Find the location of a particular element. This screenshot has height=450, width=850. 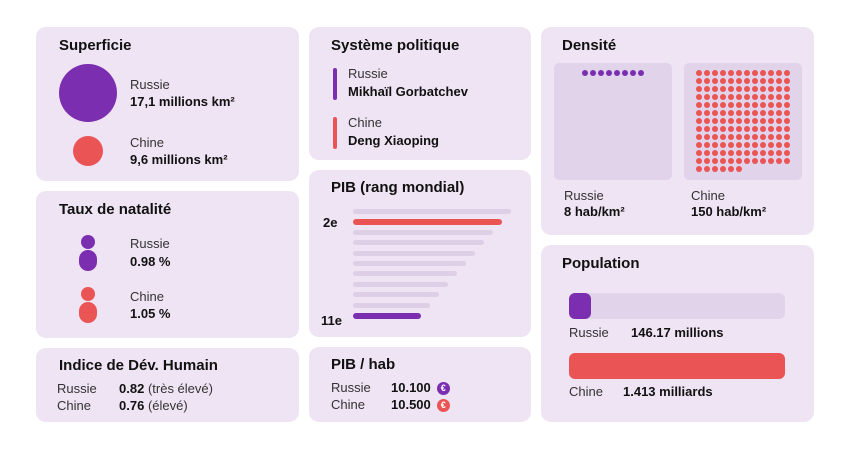

idh-china-value: 0.76 is located at coordinates (132, 405).